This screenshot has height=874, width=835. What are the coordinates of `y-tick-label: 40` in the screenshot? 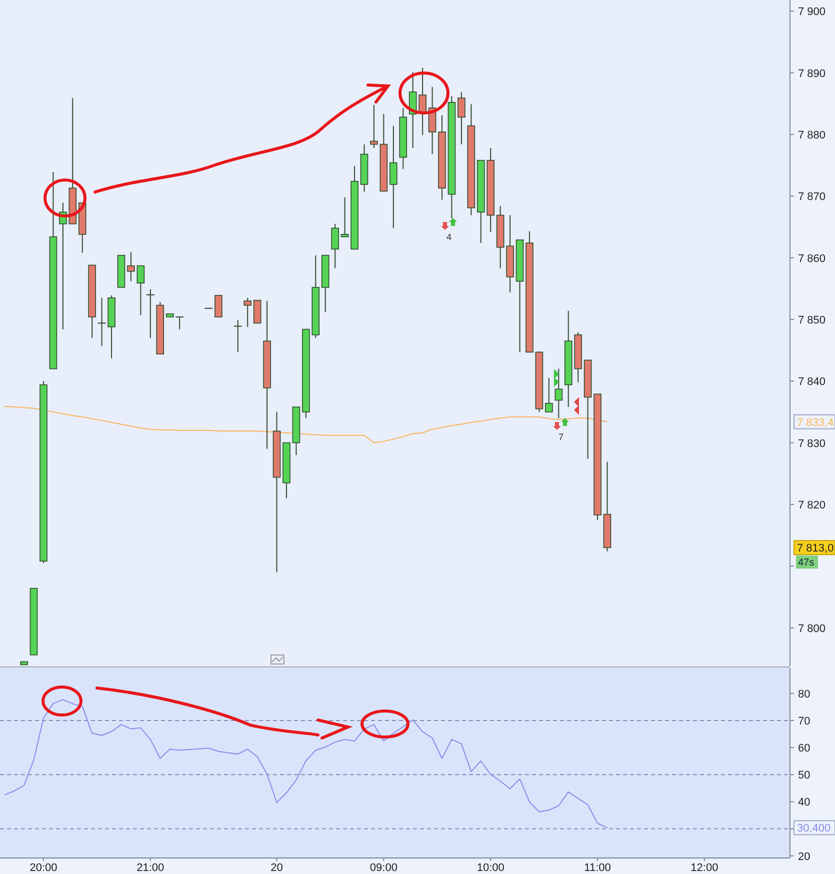 It's located at (804, 802).